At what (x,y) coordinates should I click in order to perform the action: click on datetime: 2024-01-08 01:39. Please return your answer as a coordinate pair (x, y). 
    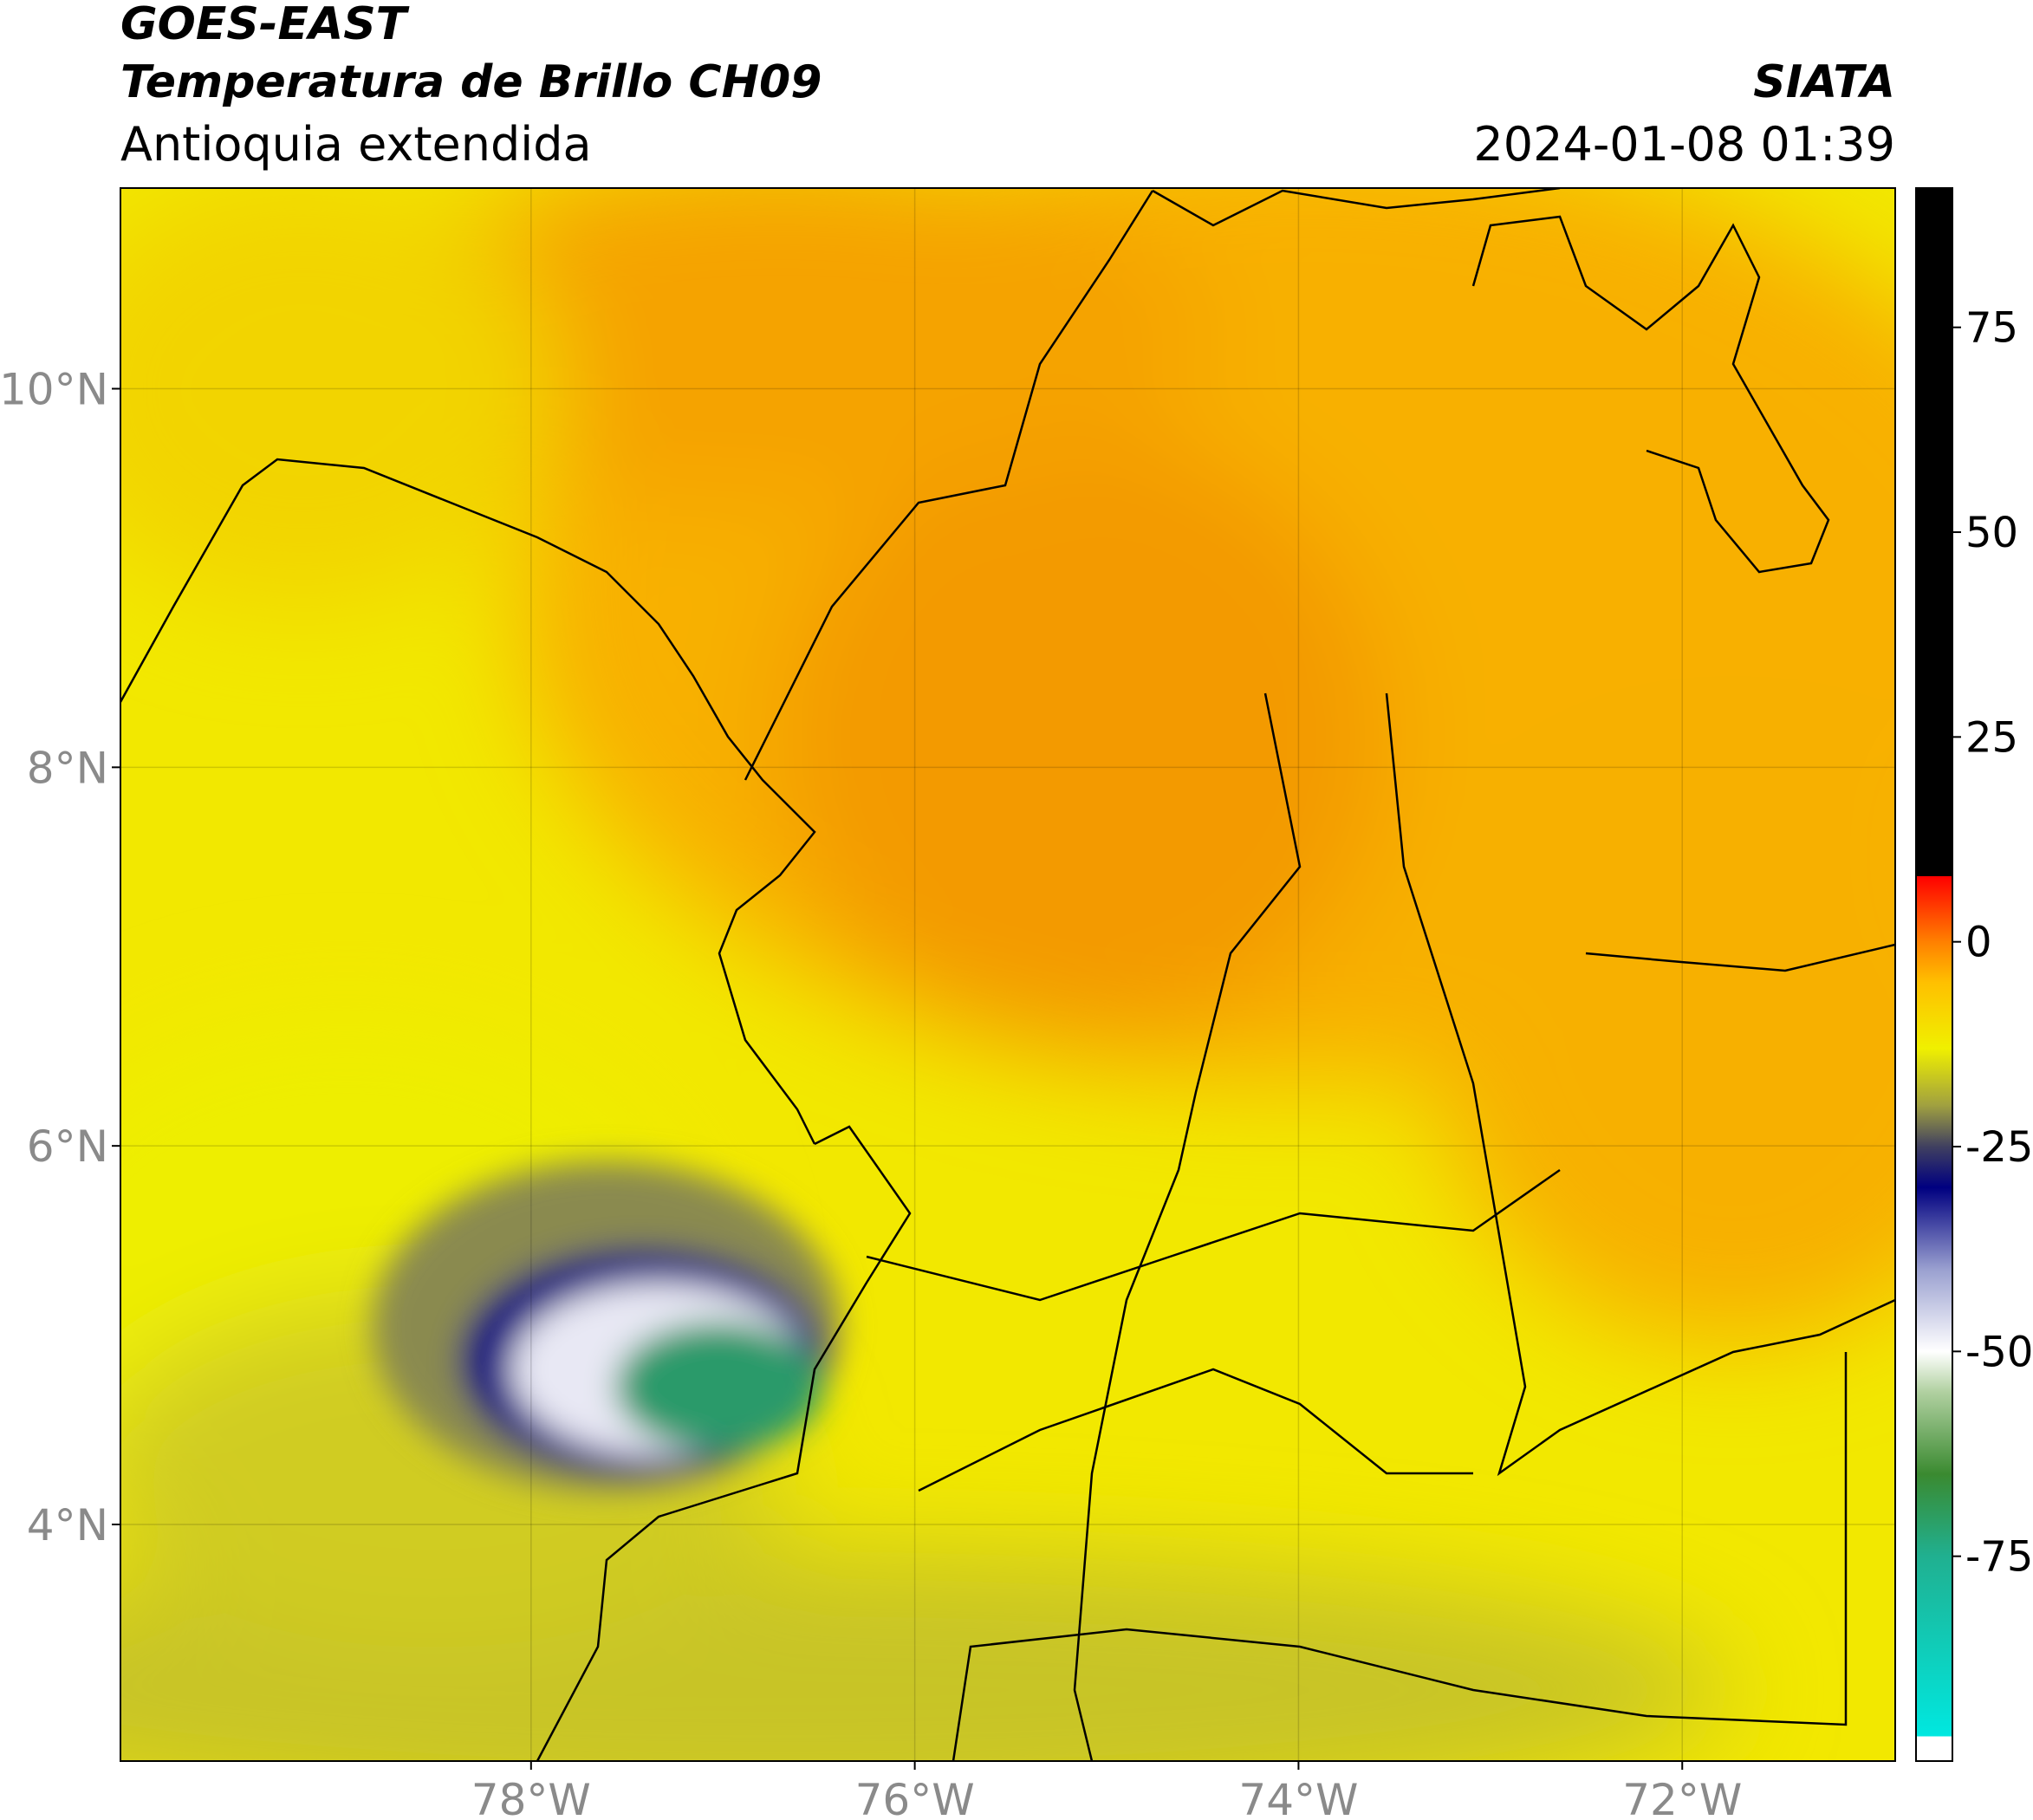
    Looking at the image, I should click on (1684, 144).